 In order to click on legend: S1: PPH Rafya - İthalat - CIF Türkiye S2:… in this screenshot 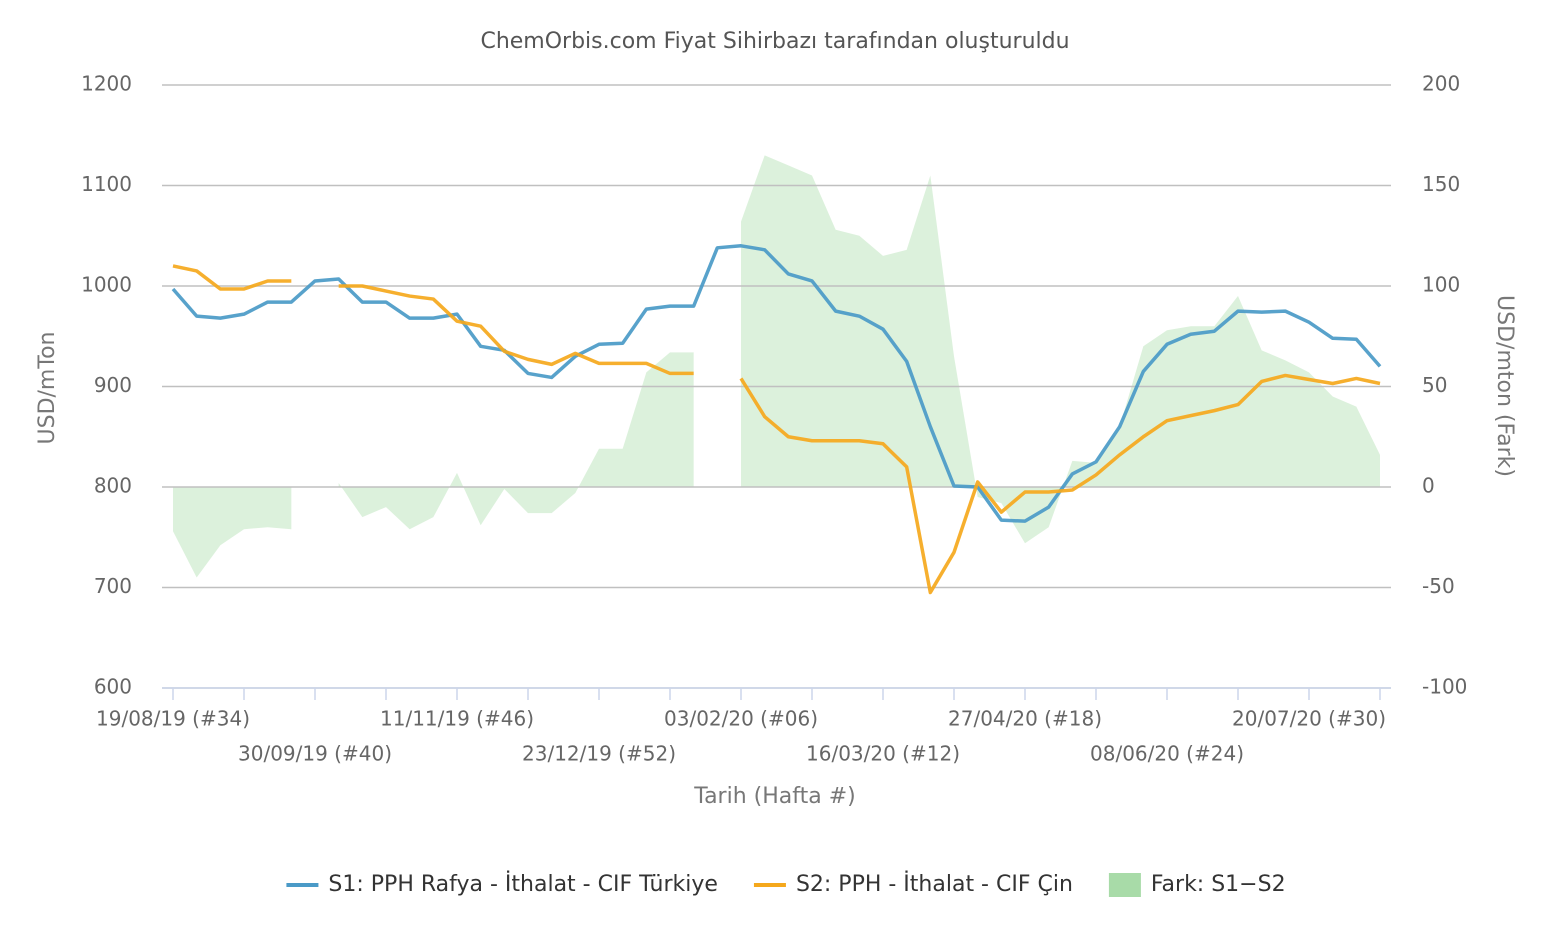, I will do `click(786, 884)`.